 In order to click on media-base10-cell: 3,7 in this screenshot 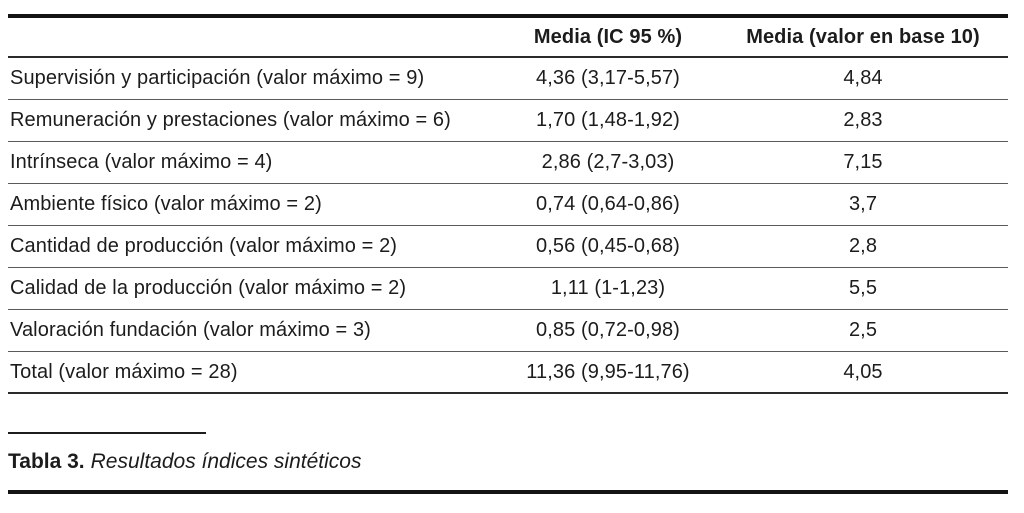, I will do `click(863, 204)`.